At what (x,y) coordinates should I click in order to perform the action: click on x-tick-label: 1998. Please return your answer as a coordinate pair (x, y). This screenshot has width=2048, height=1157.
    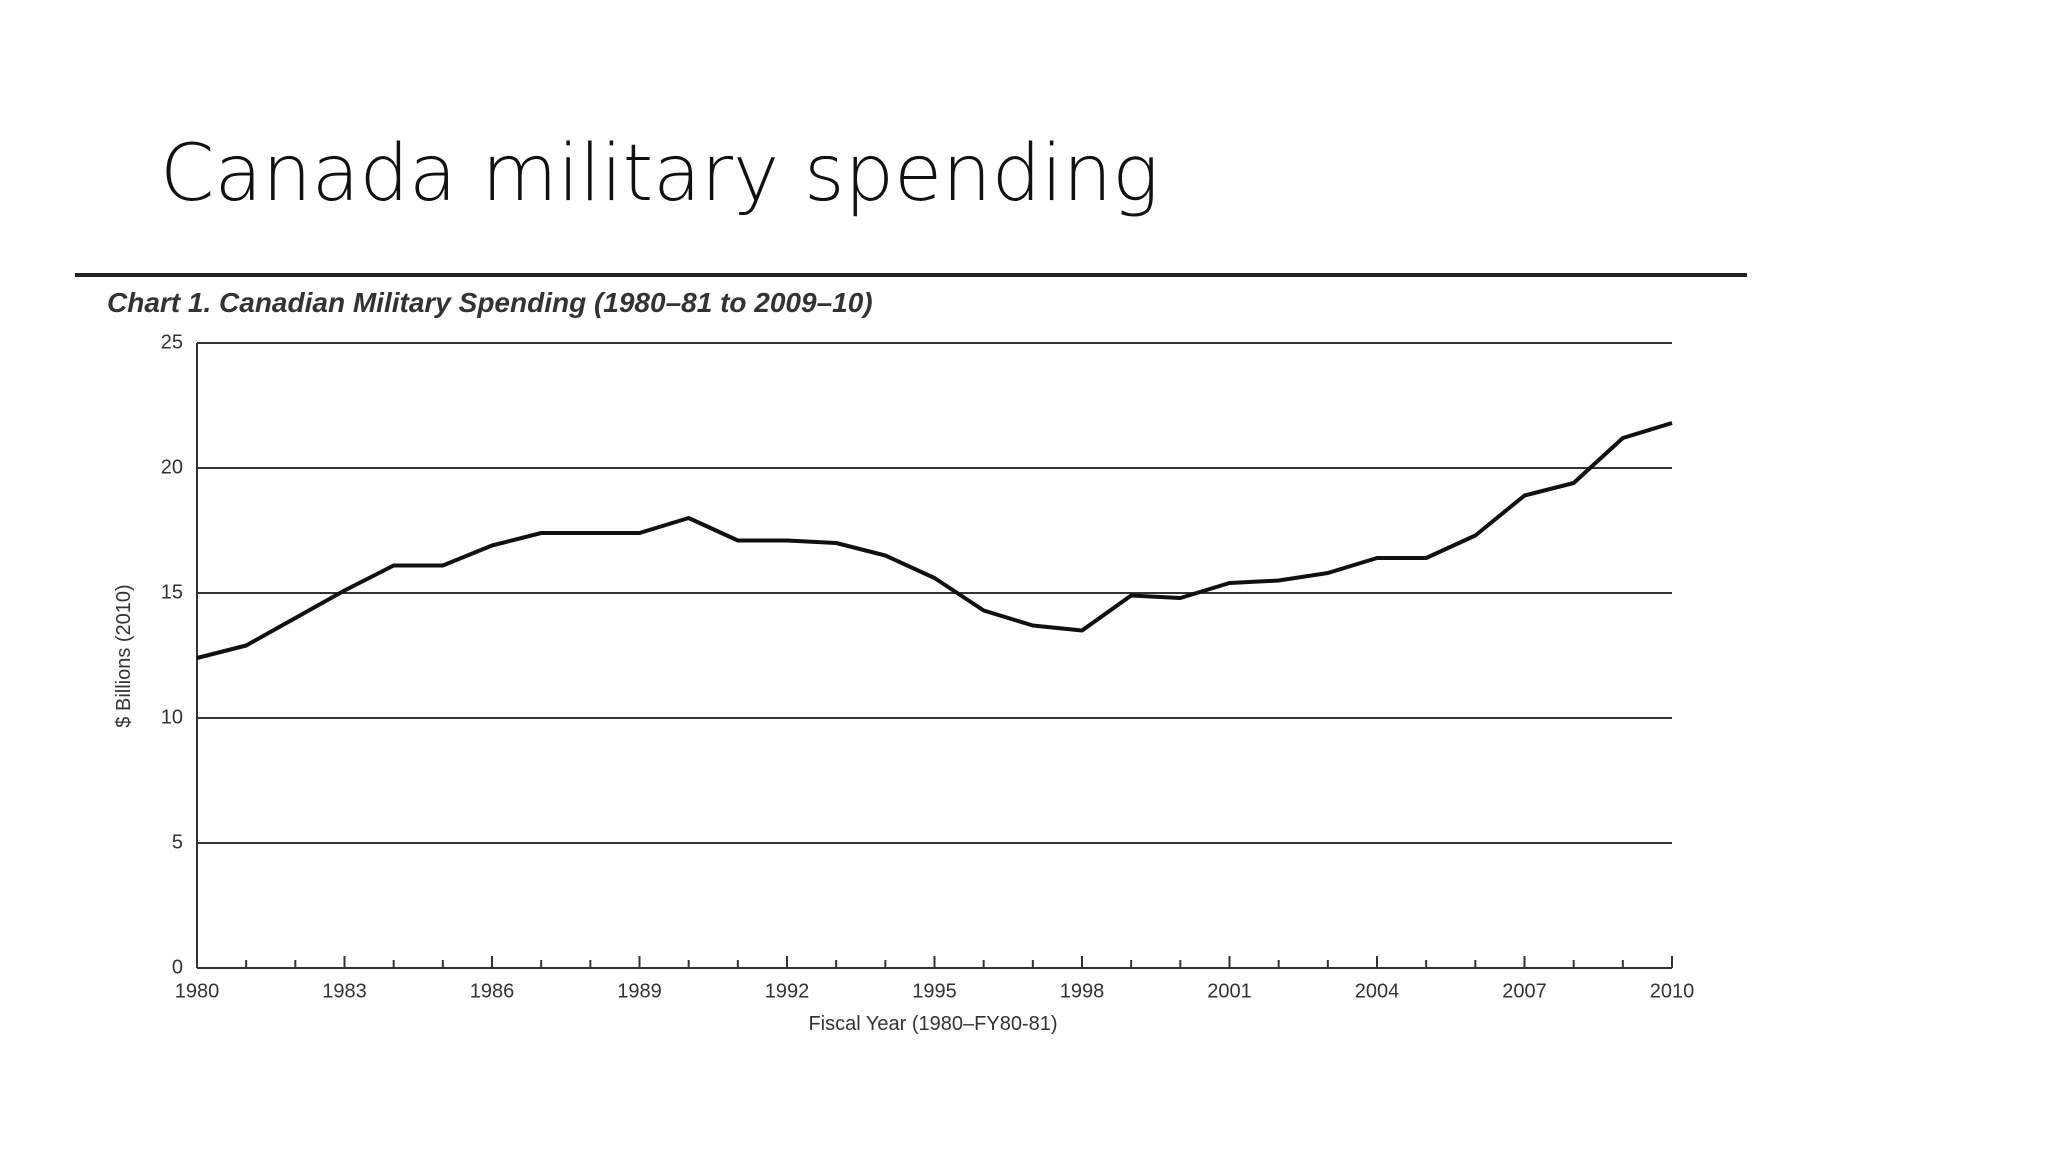
    Looking at the image, I should click on (1082, 991).